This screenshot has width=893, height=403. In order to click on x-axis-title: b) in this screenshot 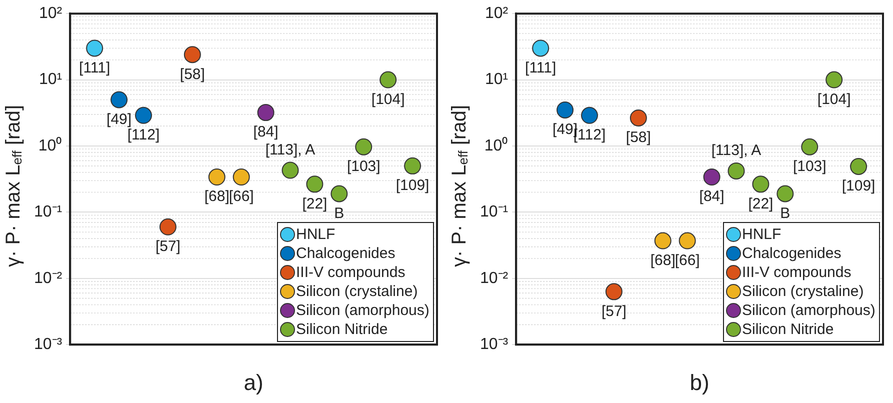, I will do `click(700, 382)`.